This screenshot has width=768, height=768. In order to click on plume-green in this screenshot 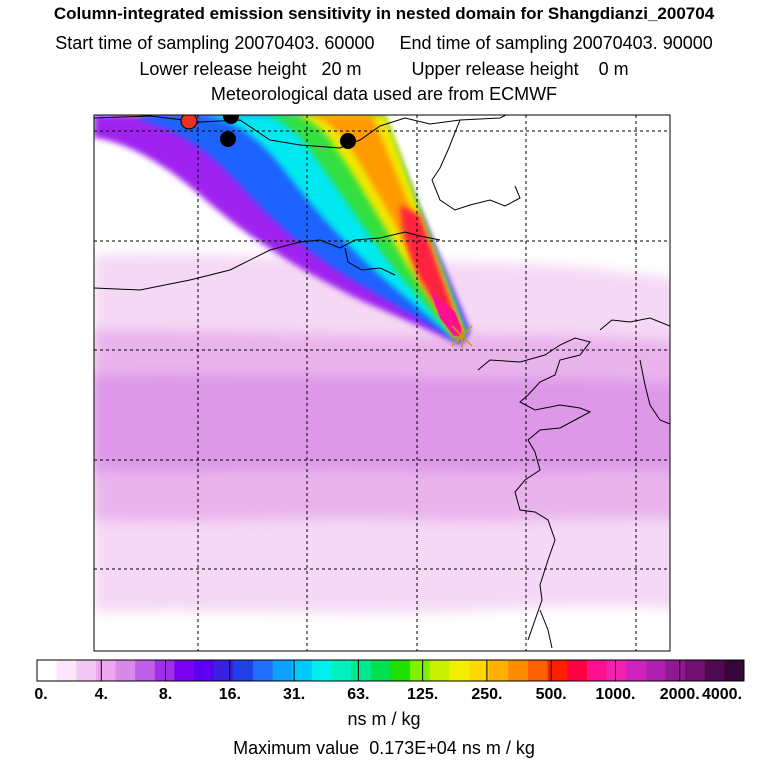, I will do `click(363, 227)`.